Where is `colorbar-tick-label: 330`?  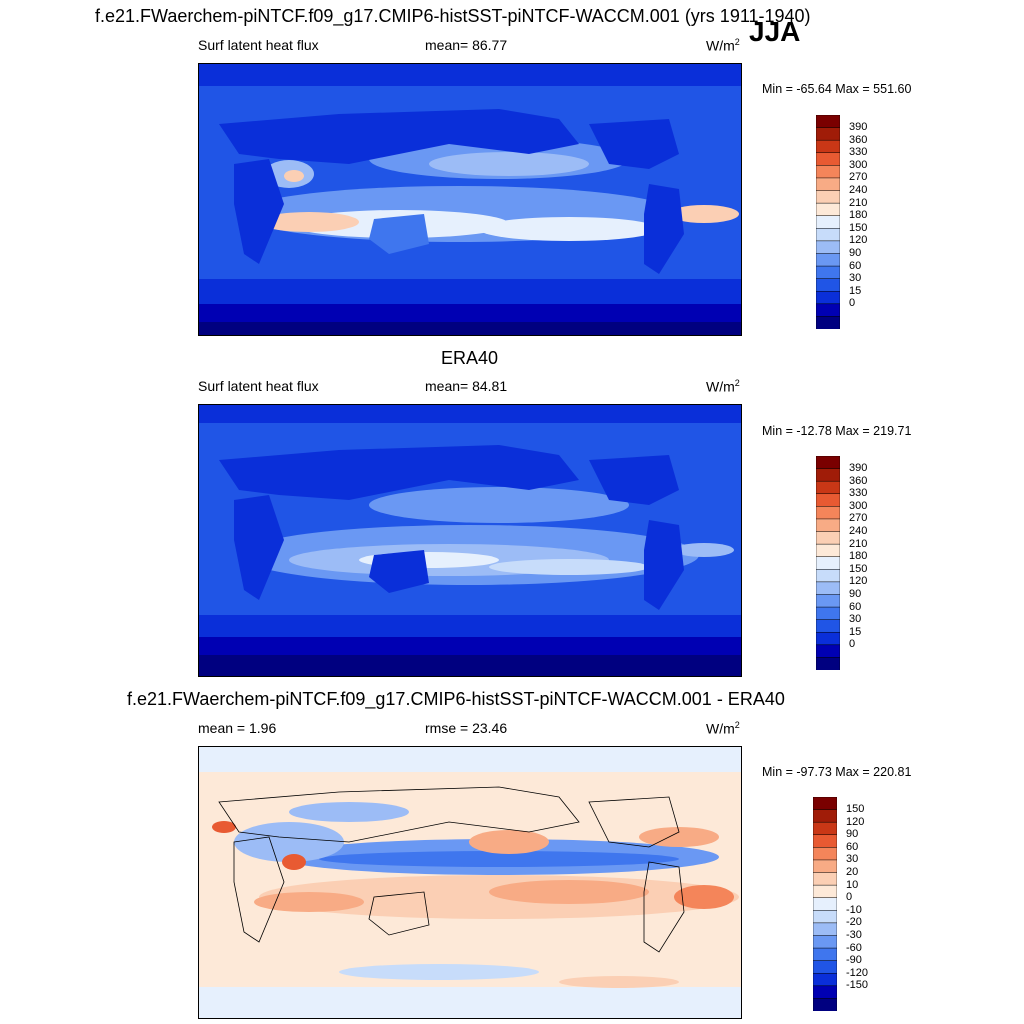
colorbar-tick-label: 330 is located at coordinates (858, 152).